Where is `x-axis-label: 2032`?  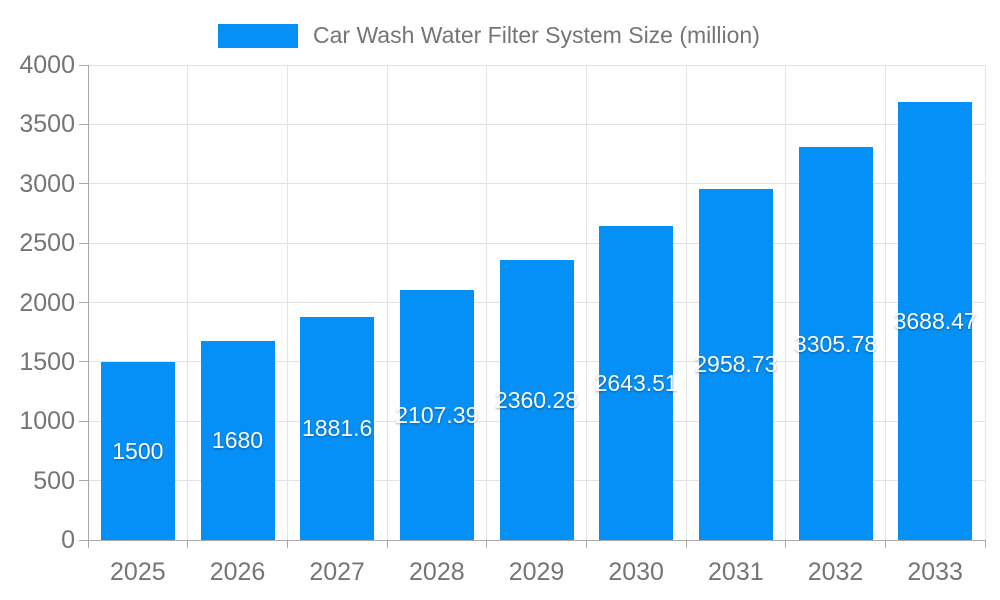 x-axis-label: 2032 is located at coordinates (835, 572).